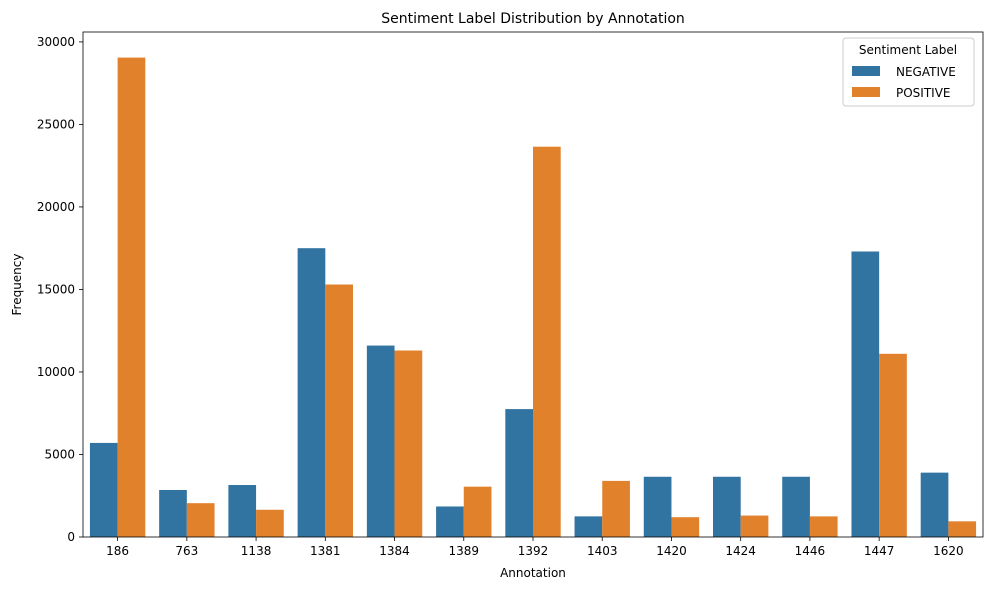 This screenshot has width=989, height=590. I want to click on legend-label-positive: POSITIVE, so click(923, 93).